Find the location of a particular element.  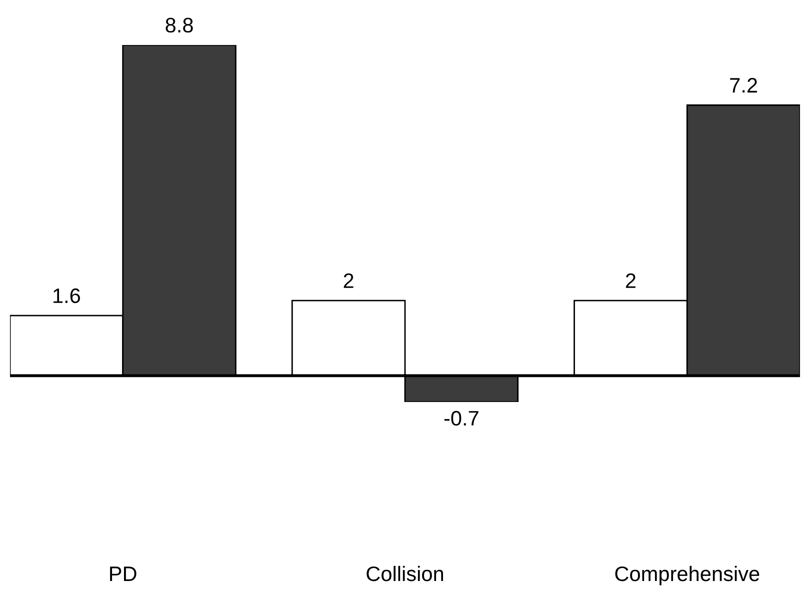

x-tick-label: PD is located at coordinates (123, 573).